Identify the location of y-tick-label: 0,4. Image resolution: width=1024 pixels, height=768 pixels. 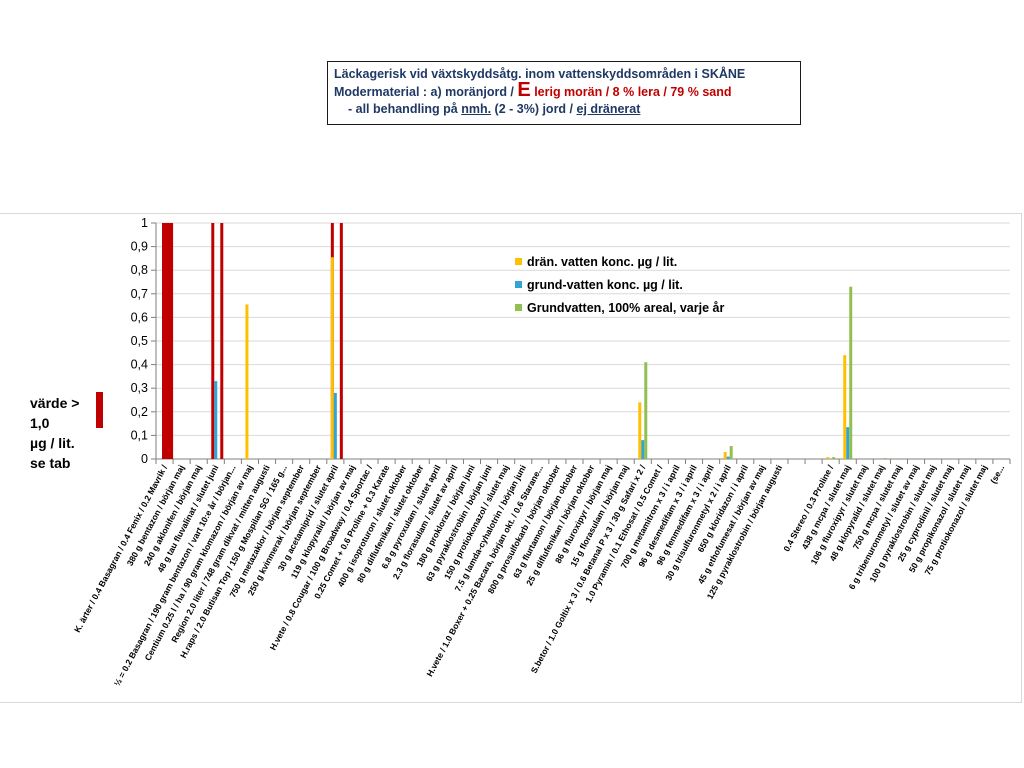
(139, 365).